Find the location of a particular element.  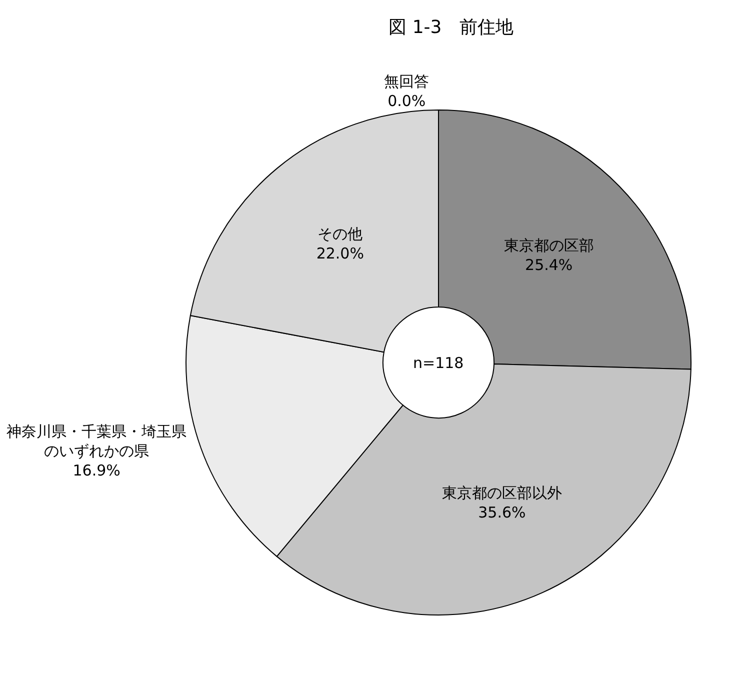

data-label: 16.9% is located at coordinates (96, 470).